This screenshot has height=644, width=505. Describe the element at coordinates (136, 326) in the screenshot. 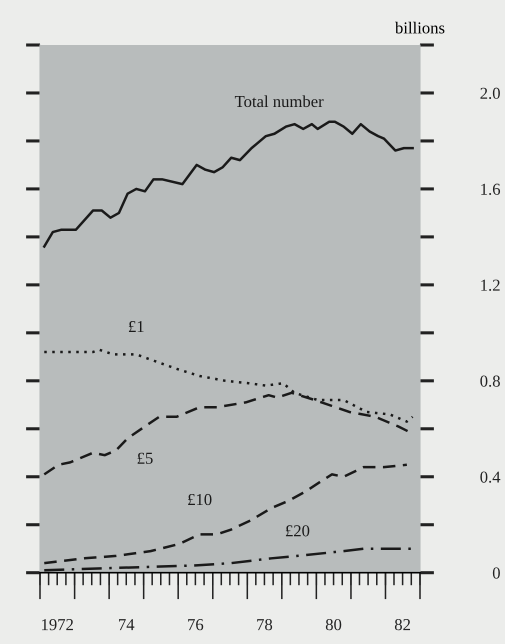

I see `series-label: £1` at that location.